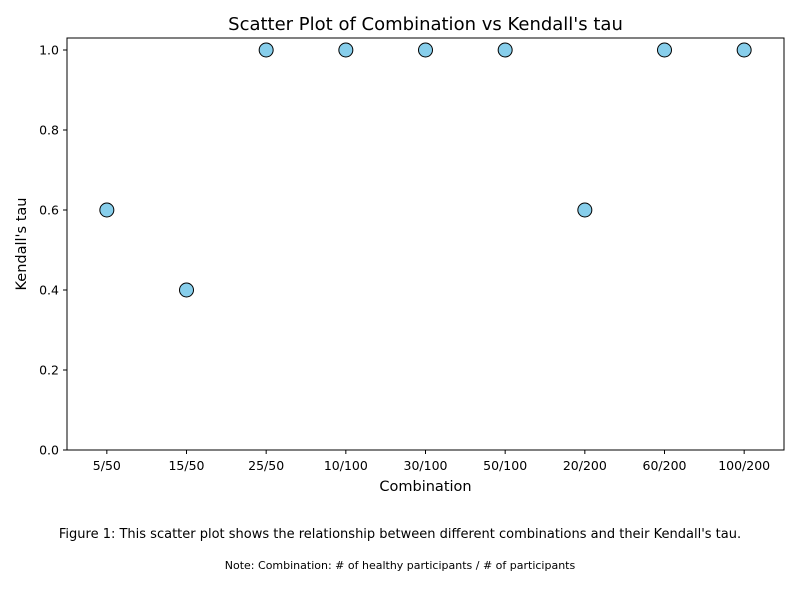  What do you see at coordinates (53, 250) in the screenshot?
I see `y-axis: 0.0 0.2 0.4 0.6 0.8 1.0` at bounding box center [53, 250].